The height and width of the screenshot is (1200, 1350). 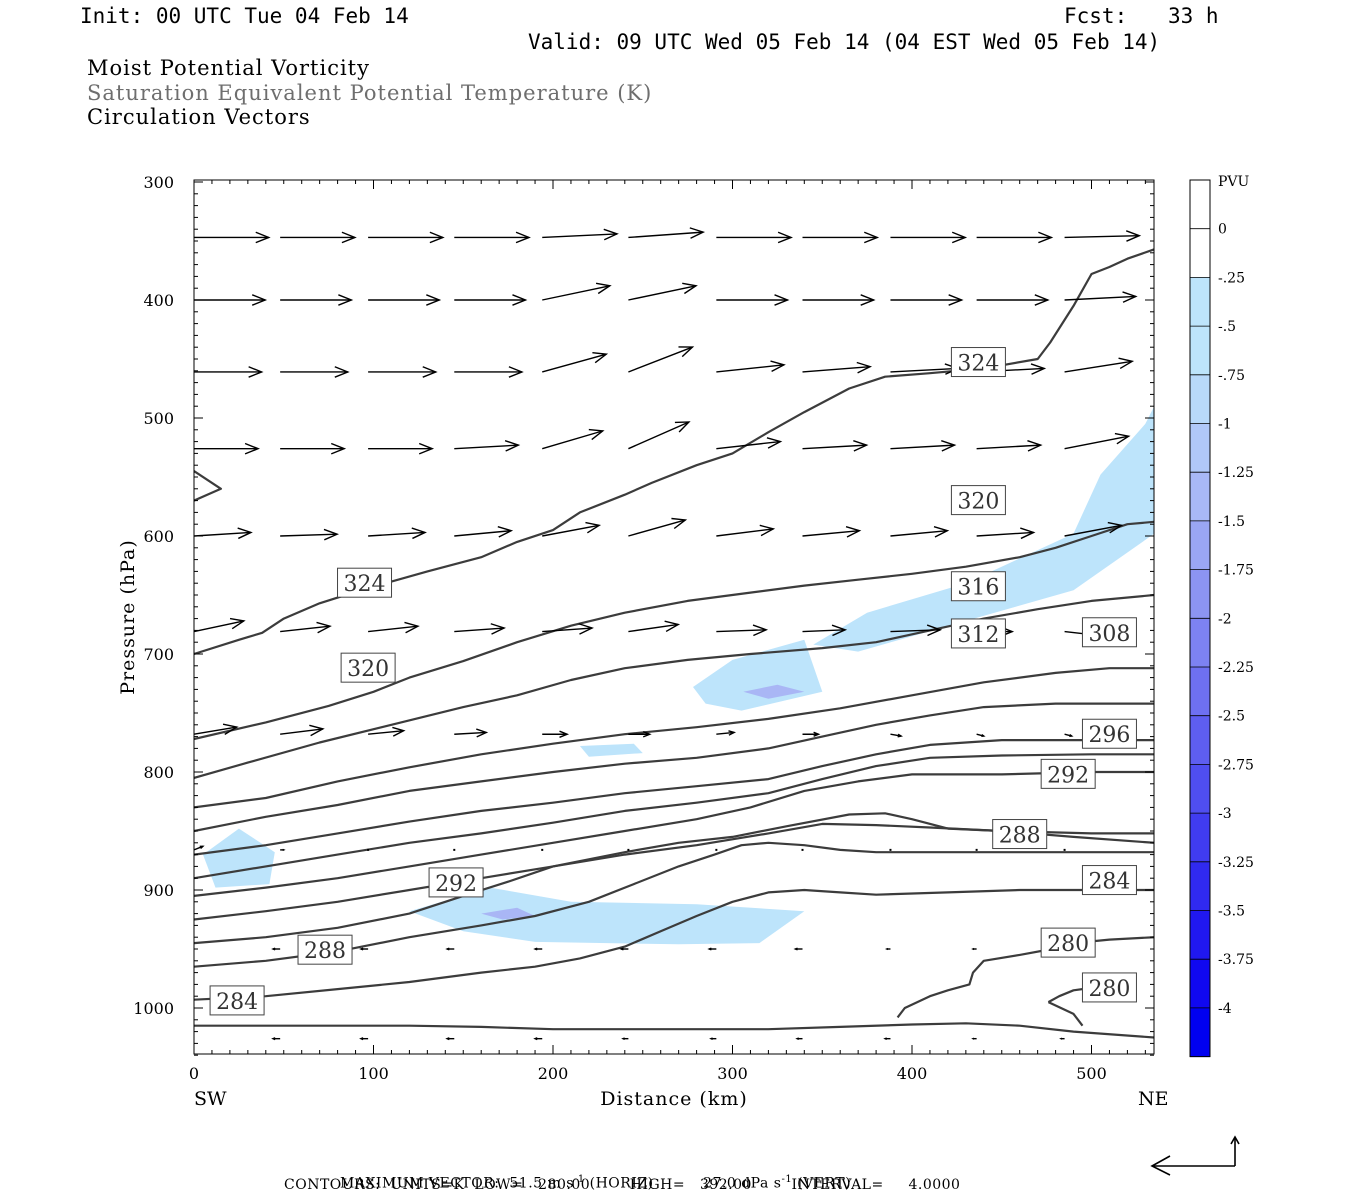 What do you see at coordinates (1222, 230) in the screenshot?
I see `colorbar-label: 0` at bounding box center [1222, 230].